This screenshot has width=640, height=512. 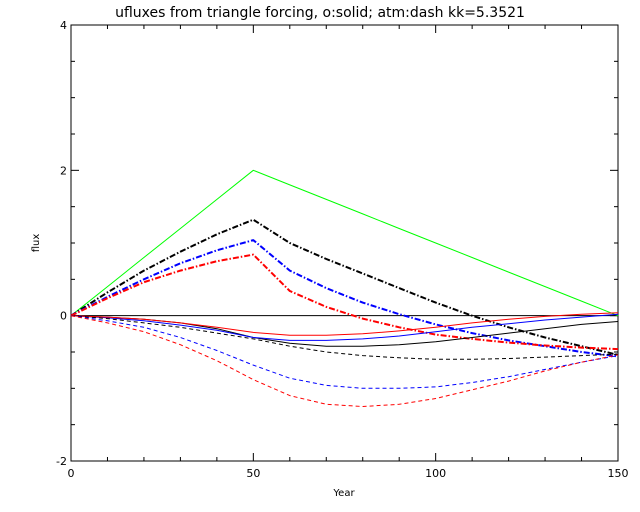 I want to click on y-tick-label: 2, so click(x=63, y=170).